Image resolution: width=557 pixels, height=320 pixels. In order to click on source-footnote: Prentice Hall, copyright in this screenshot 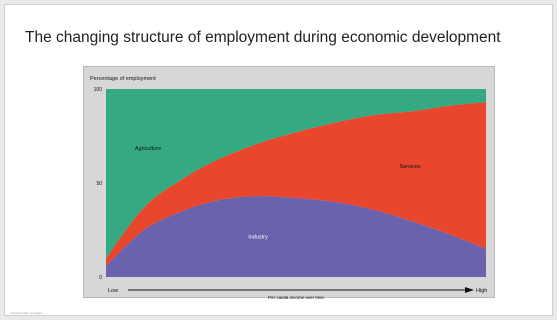, I will do `click(26, 313)`.